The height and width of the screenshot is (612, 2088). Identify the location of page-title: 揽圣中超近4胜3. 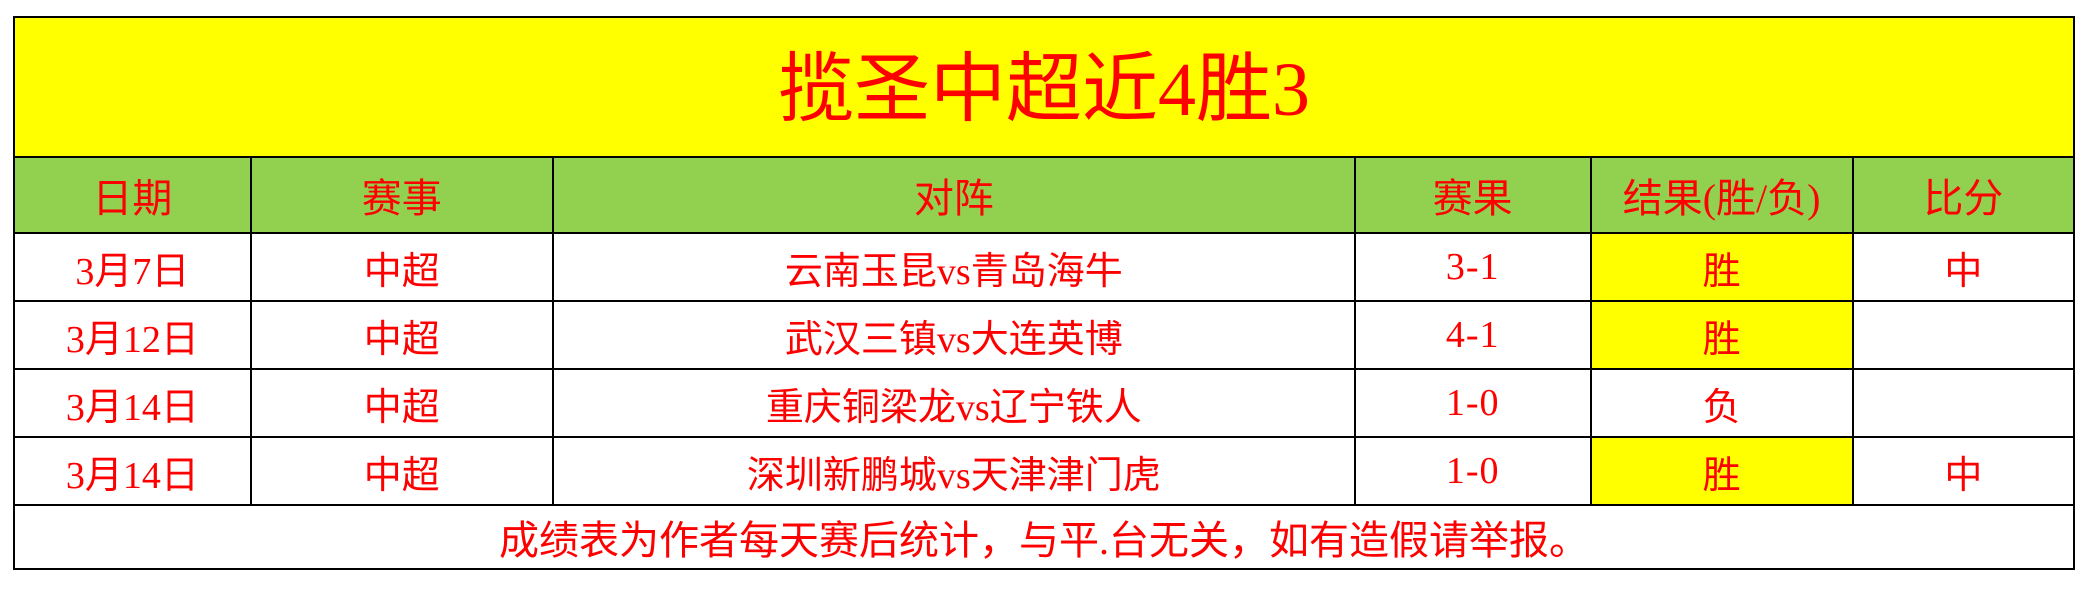
(1044, 90).